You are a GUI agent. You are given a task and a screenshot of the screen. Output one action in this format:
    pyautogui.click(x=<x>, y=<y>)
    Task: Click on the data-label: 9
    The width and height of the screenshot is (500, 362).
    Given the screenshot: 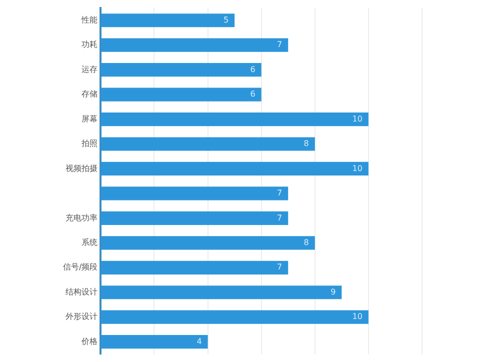 What is the action you would take?
    pyautogui.click(x=333, y=291)
    